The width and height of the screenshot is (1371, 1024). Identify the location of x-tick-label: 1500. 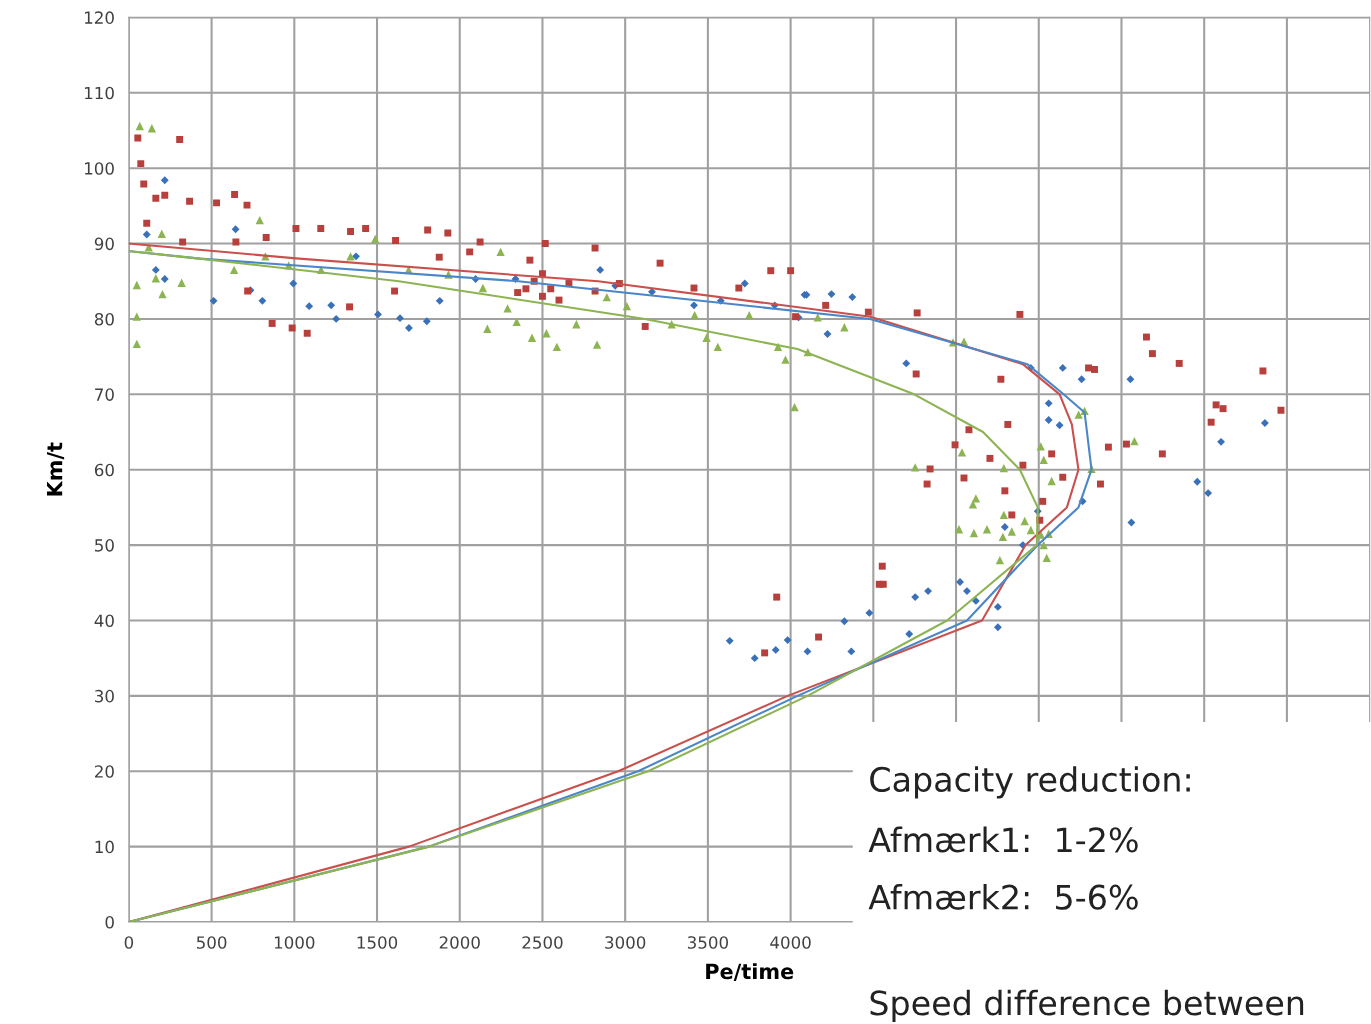
(377, 942).